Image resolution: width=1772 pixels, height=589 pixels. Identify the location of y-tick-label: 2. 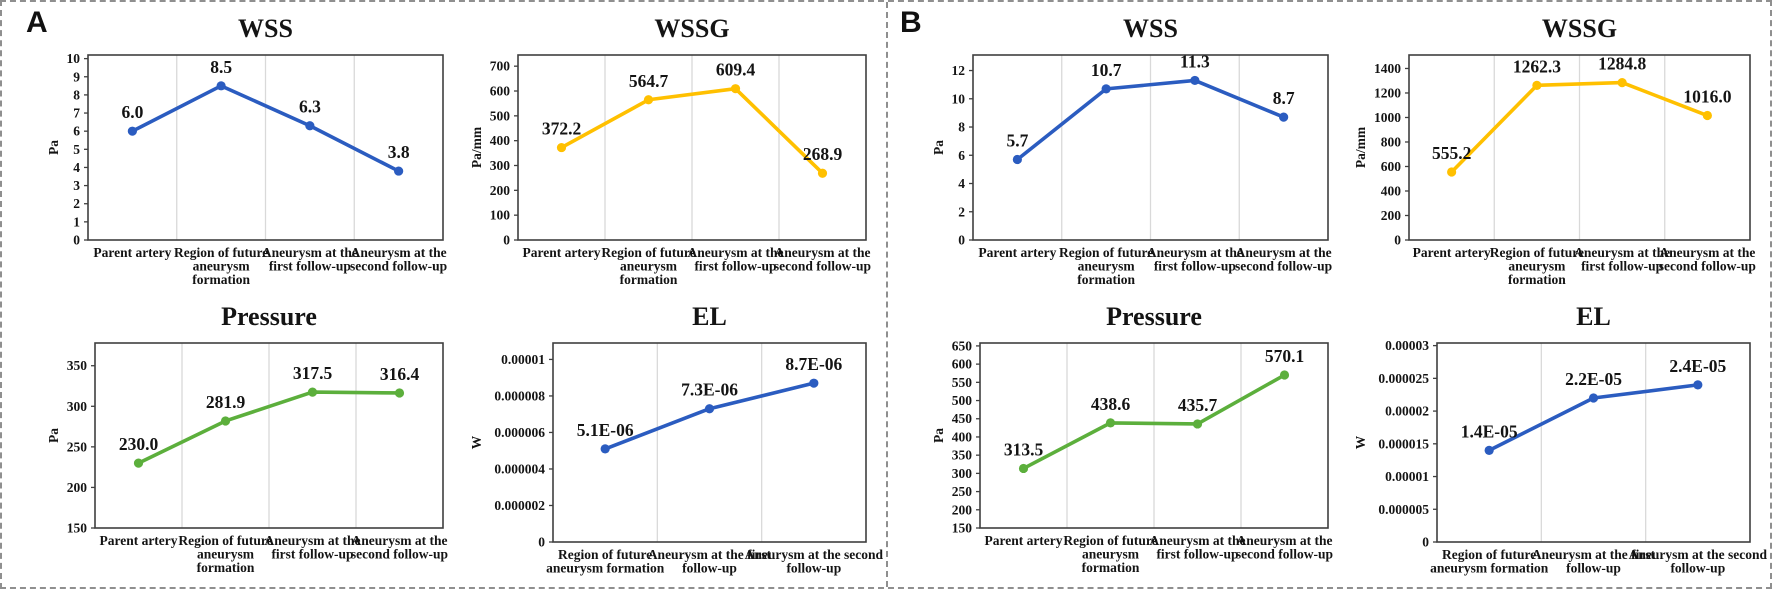
(961, 212).